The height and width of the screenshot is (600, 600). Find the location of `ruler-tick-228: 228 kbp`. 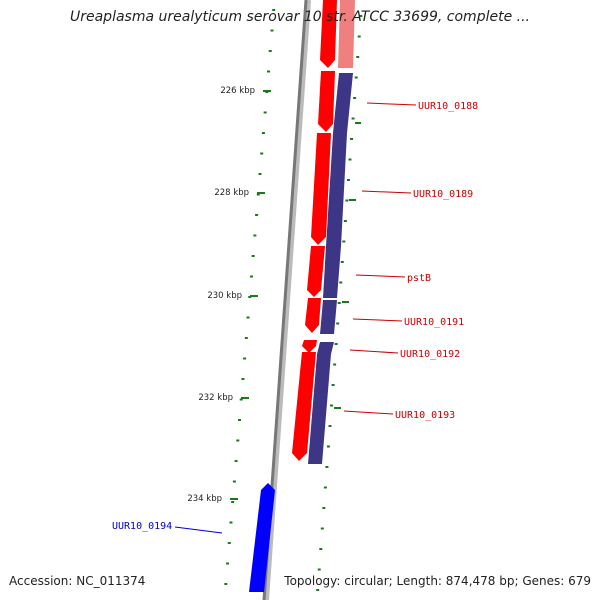

ruler-tick-228: 228 kbp is located at coordinates (239, 193).